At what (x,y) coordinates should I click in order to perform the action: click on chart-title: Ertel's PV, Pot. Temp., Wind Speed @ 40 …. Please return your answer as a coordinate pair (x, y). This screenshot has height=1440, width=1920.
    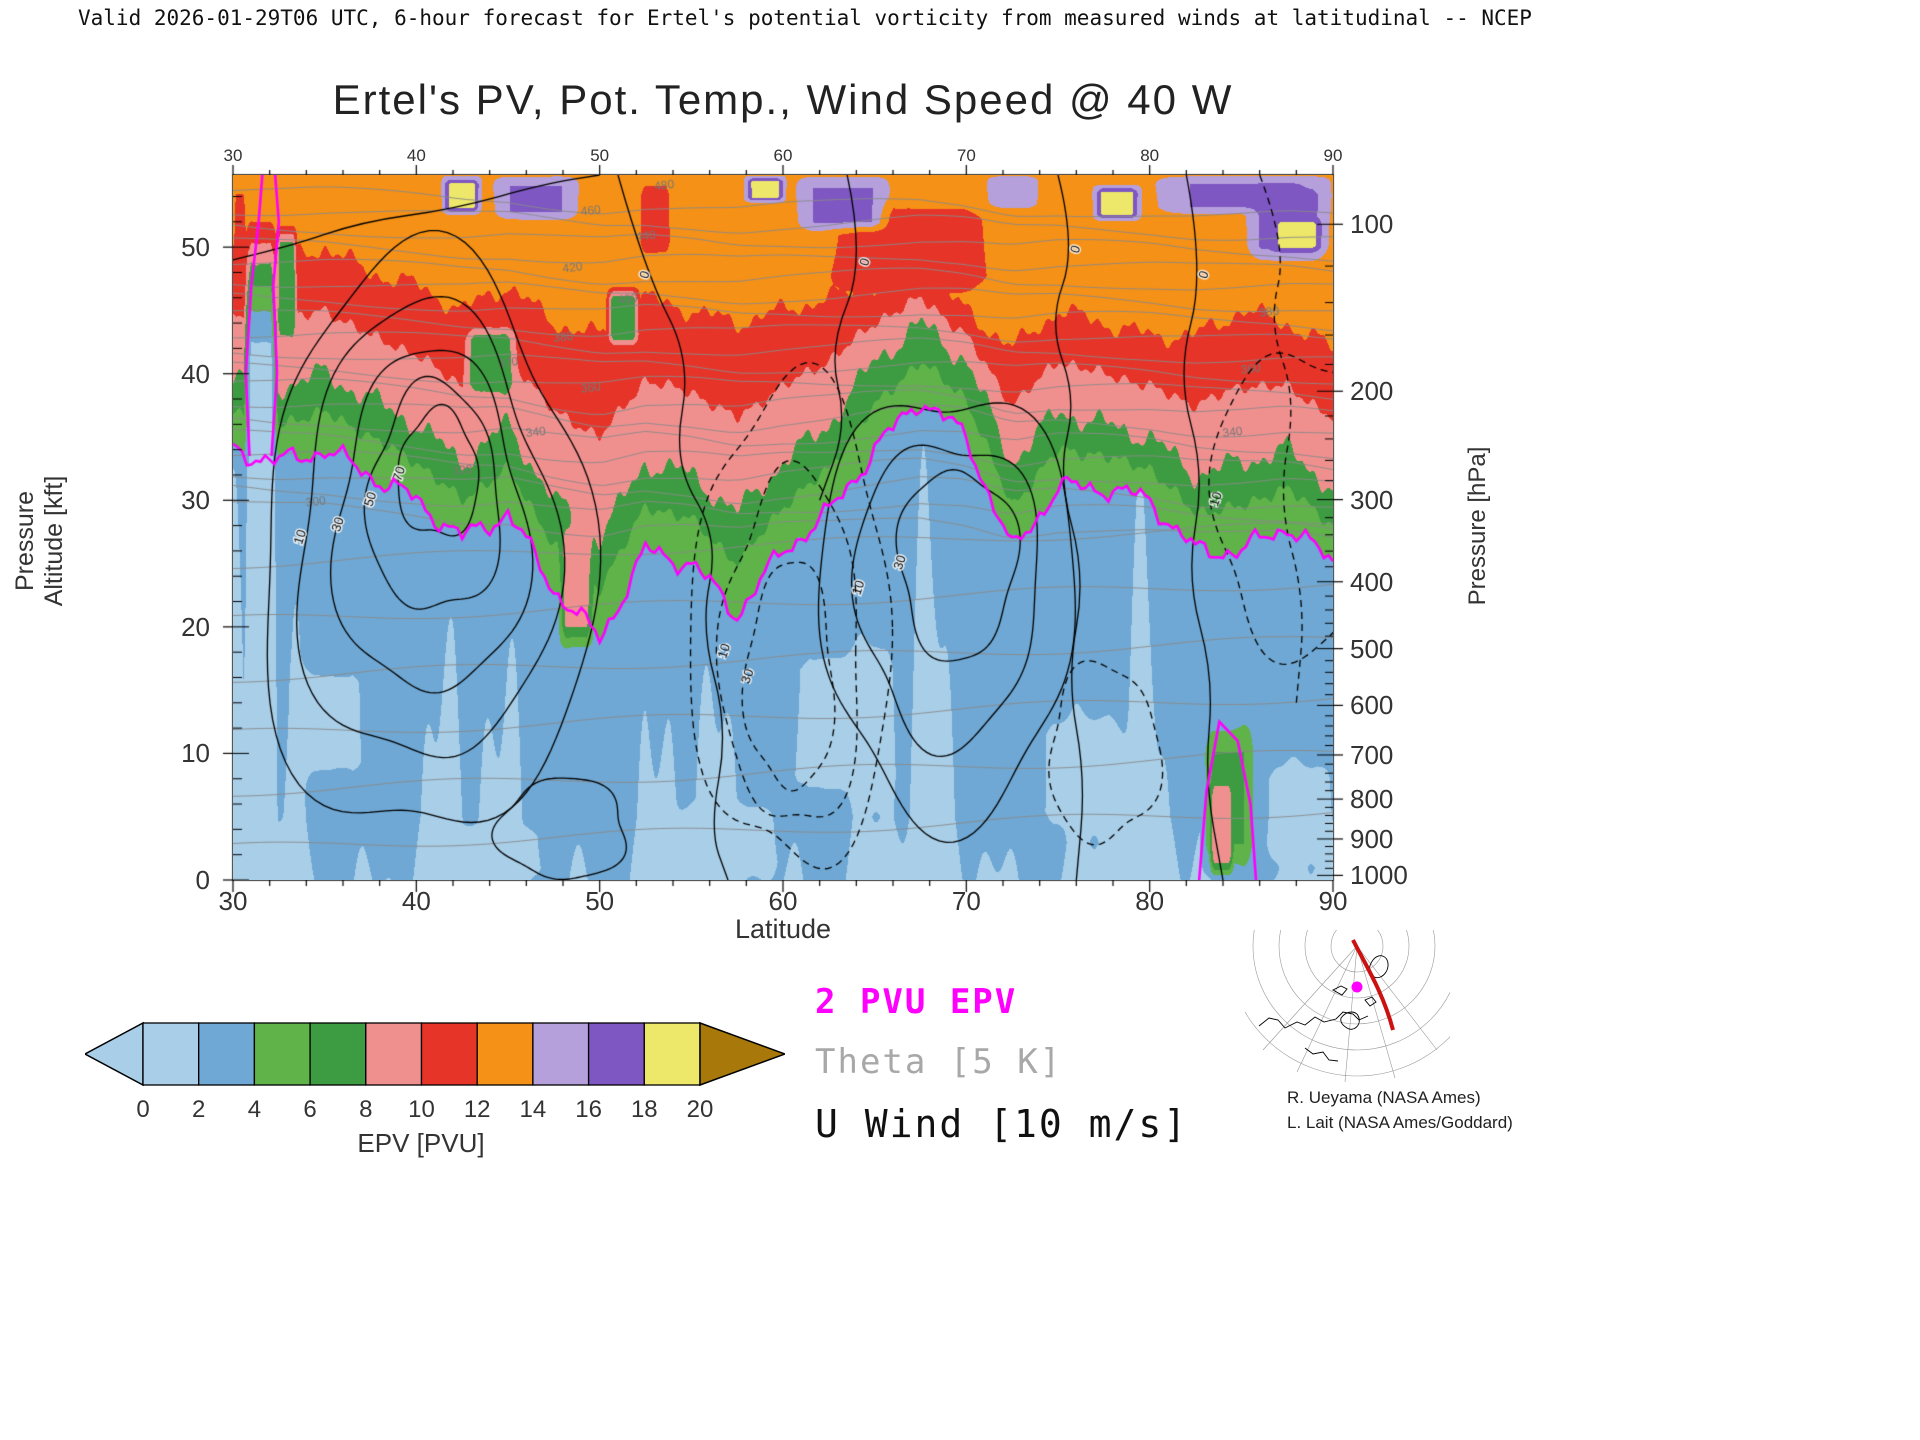
    Looking at the image, I should click on (783, 99).